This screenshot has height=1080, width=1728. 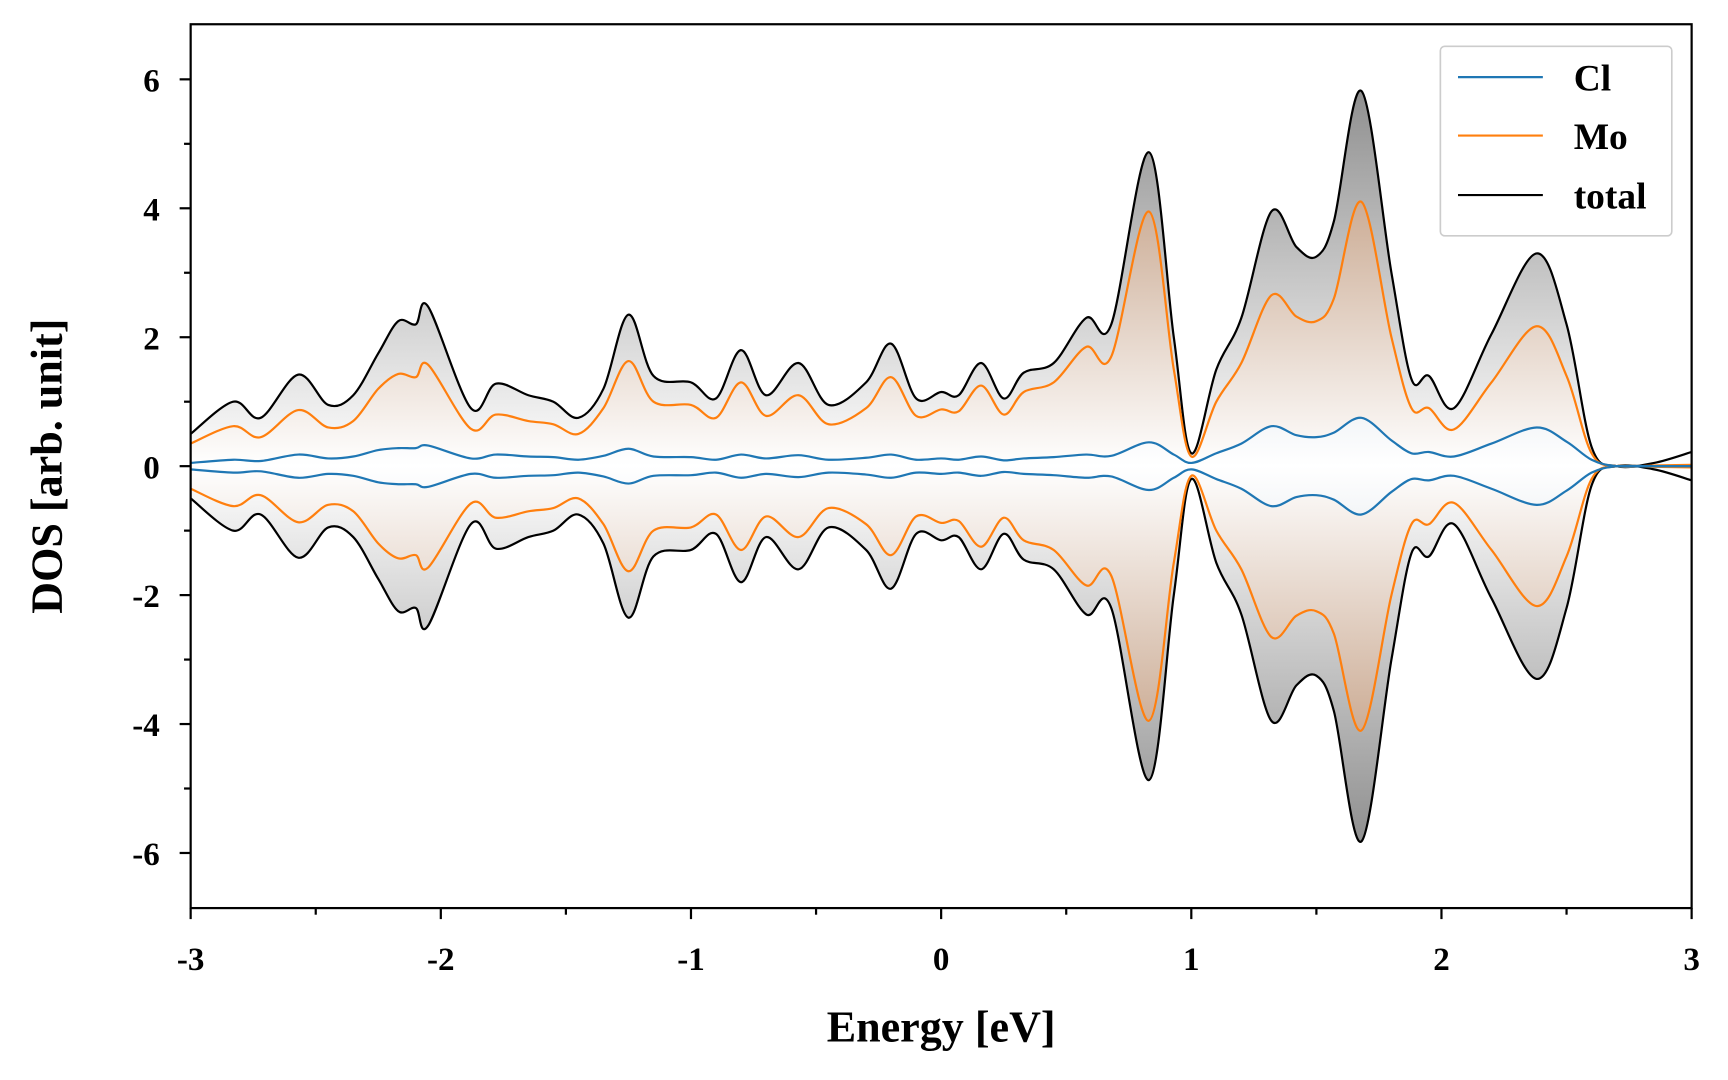 What do you see at coordinates (441, 960) in the screenshot?
I see `x-tick-label: -2` at bounding box center [441, 960].